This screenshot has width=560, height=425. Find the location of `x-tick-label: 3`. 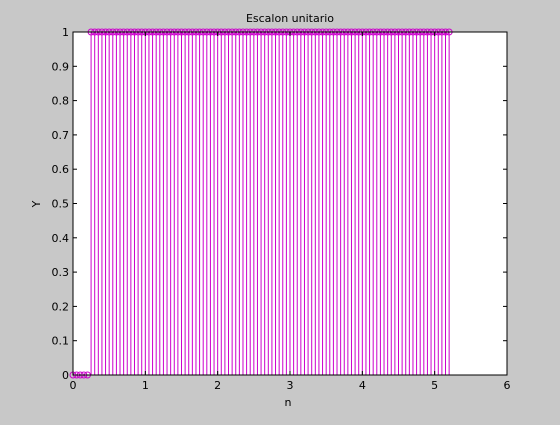

x-tick-label: 3 is located at coordinates (290, 385).